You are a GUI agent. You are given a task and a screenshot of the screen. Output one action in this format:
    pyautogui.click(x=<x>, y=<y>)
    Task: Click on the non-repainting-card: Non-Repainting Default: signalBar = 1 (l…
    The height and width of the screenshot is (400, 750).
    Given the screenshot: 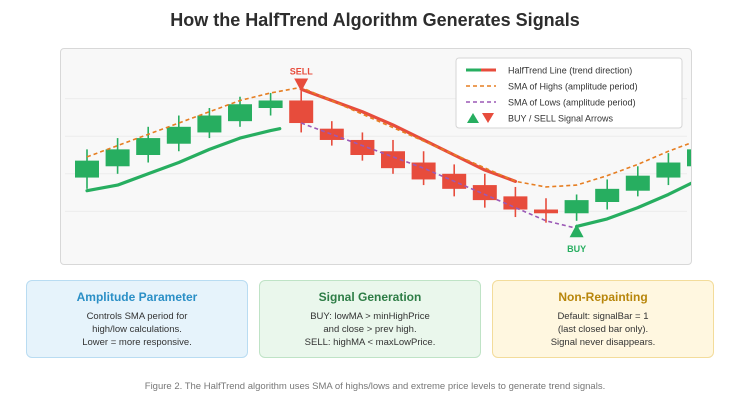 What is the action you would take?
    pyautogui.click(x=603, y=319)
    